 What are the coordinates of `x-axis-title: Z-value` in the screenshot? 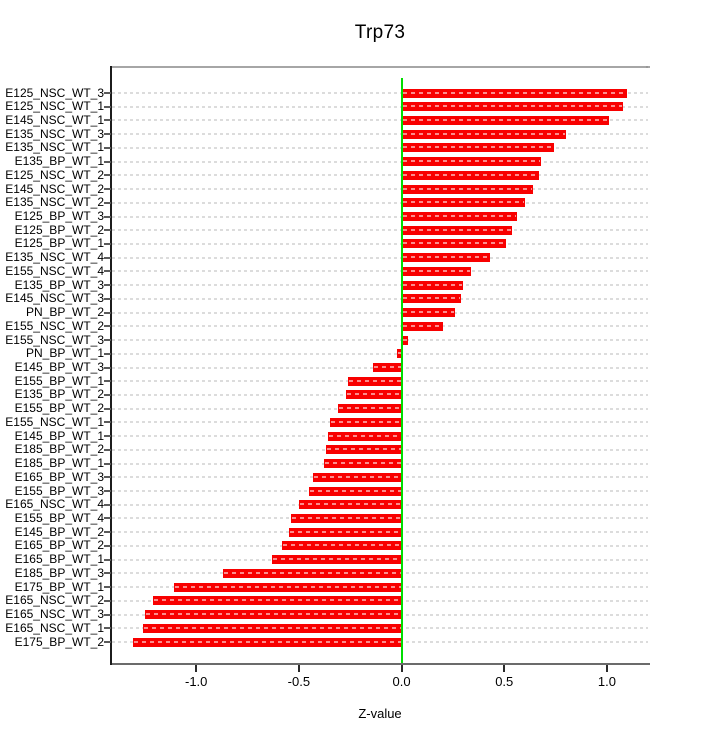 It's located at (380, 713).